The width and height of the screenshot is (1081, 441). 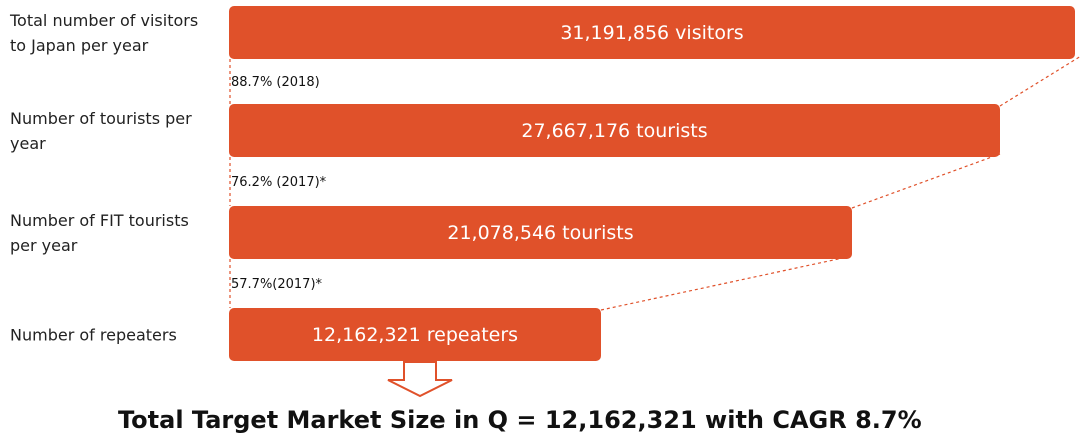 I want to click on bar-text: 27,667,176 tourists, so click(x=614, y=131).